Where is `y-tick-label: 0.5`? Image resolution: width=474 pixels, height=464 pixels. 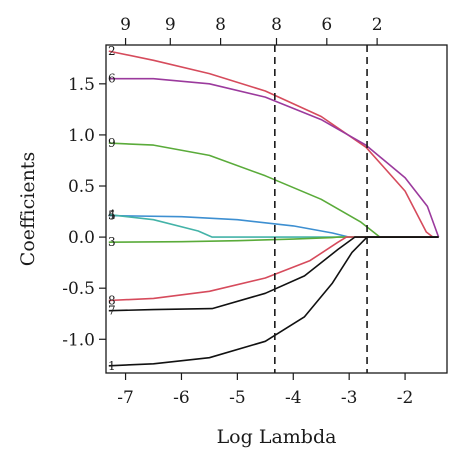 y-tick-label: 0.5 is located at coordinates (81, 187).